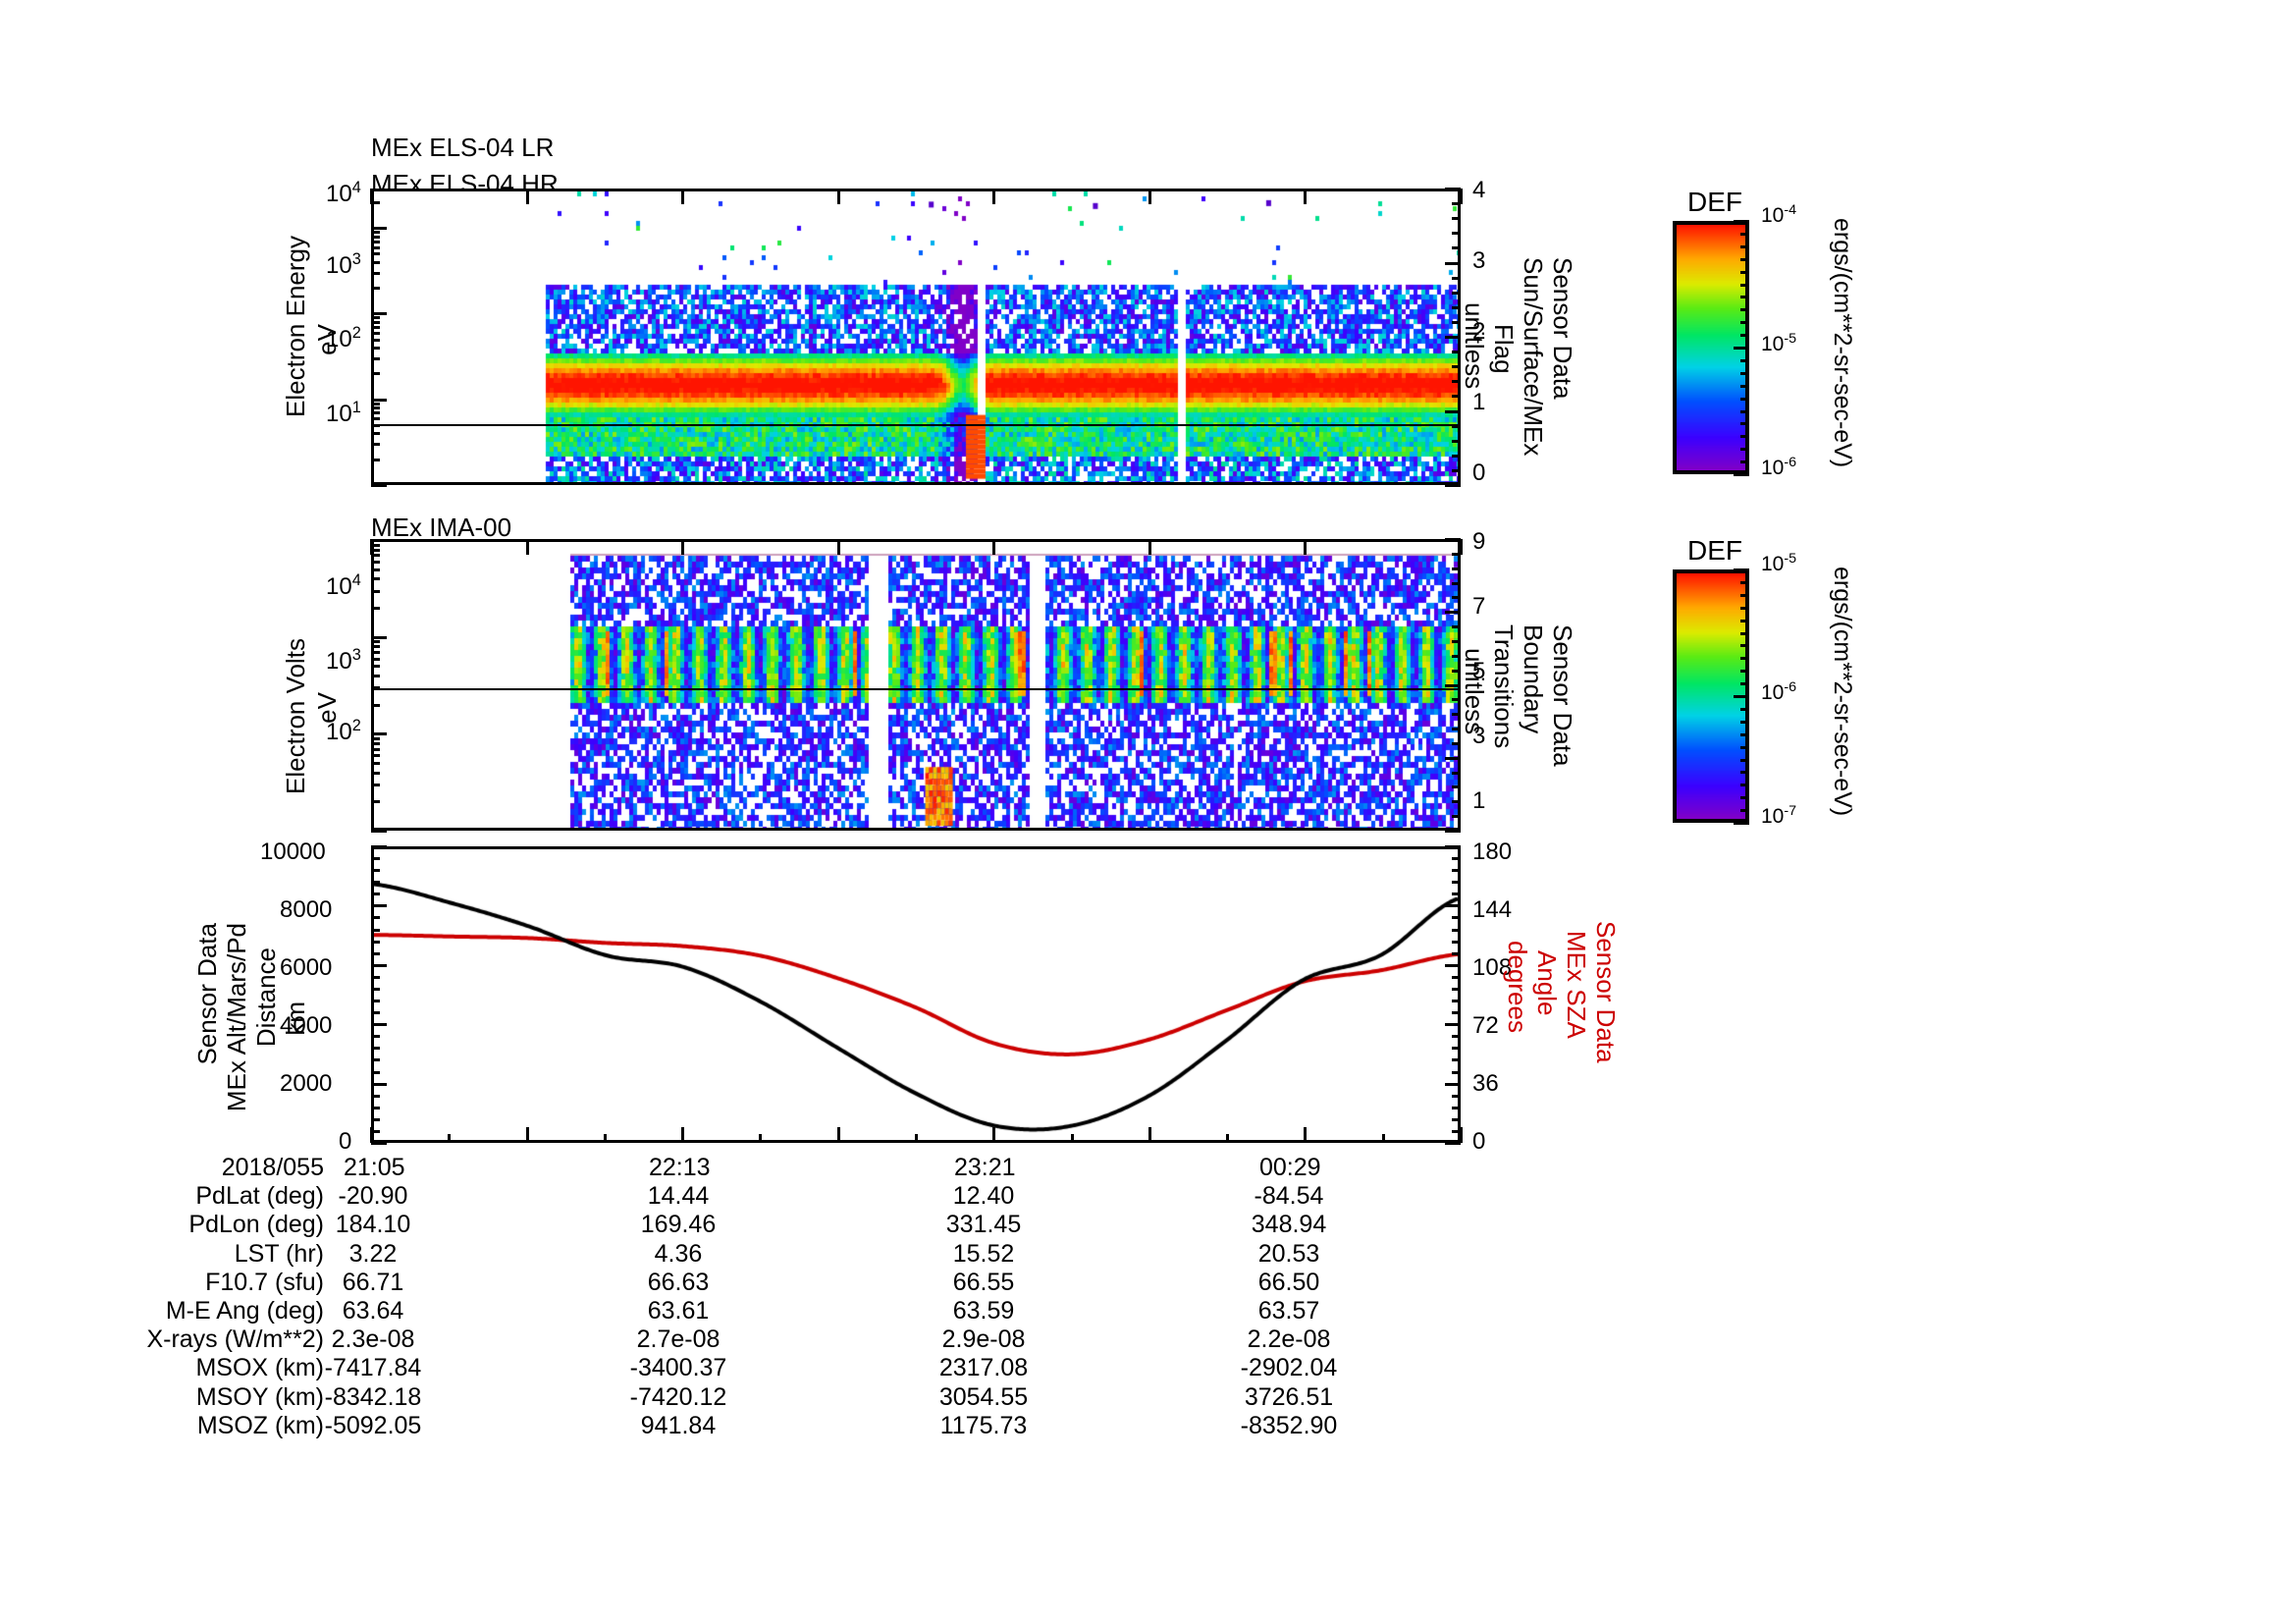  I want to click on panel3-ytick-0: 0, so click(345, 1141).